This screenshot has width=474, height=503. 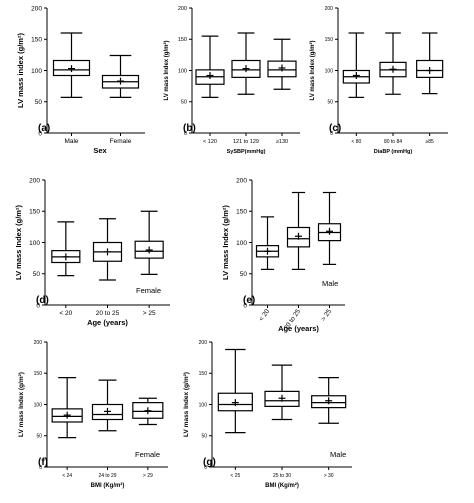 I want to click on x-category-label: 24 to 29, so click(x=107, y=476).